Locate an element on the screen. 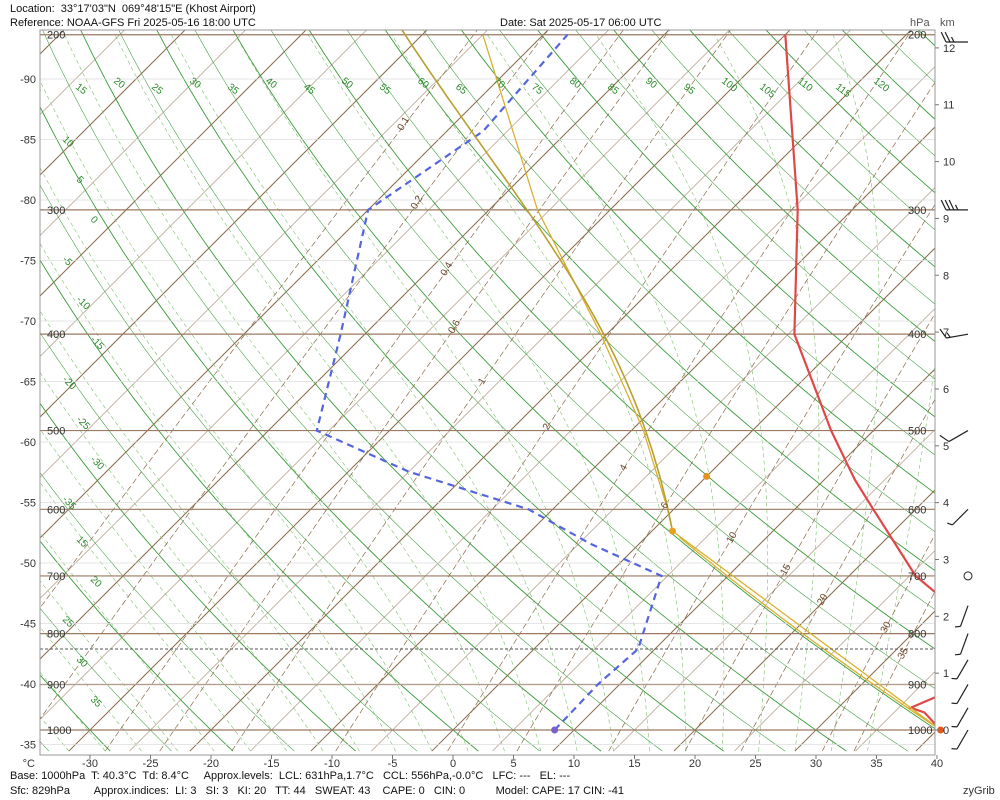  left-axis-tick: -80 is located at coordinates (28, 201).